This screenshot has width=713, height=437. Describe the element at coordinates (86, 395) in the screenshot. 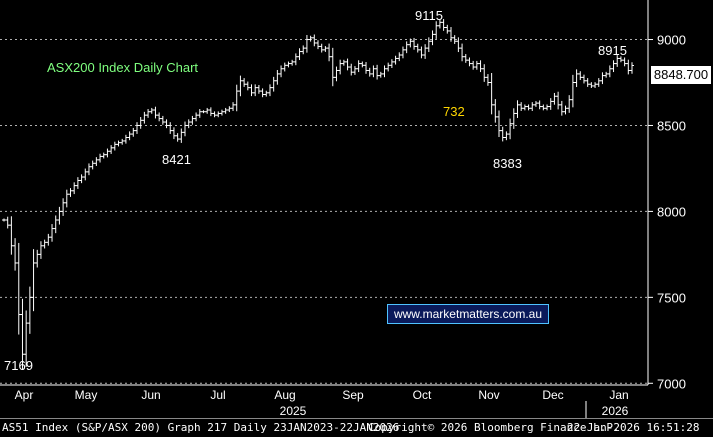

I see `x-tick-label-may: May` at that location.